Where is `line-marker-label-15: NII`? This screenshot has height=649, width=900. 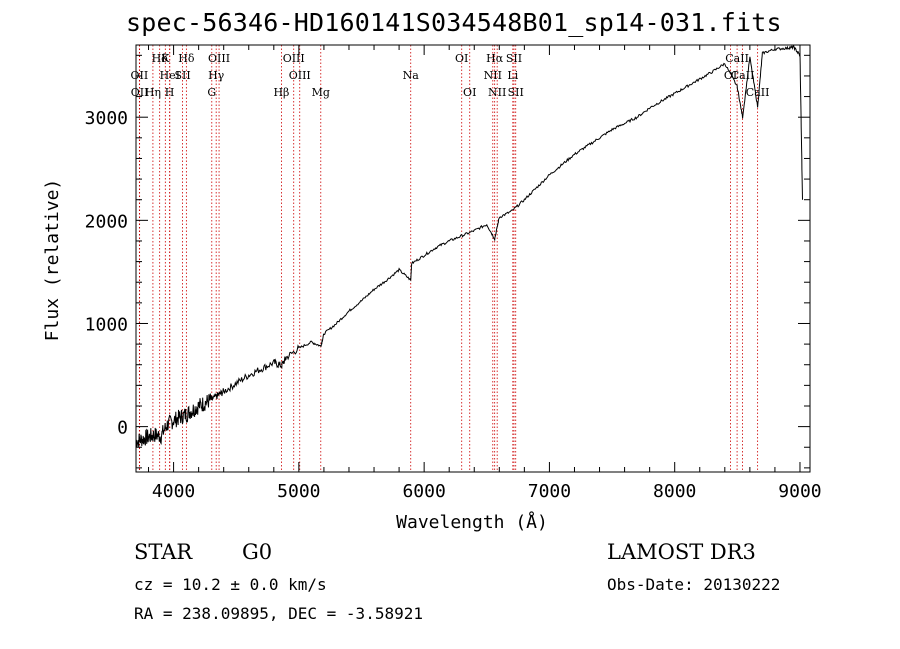
line-marker-label-15: NII is located at coordinates (493, 75).